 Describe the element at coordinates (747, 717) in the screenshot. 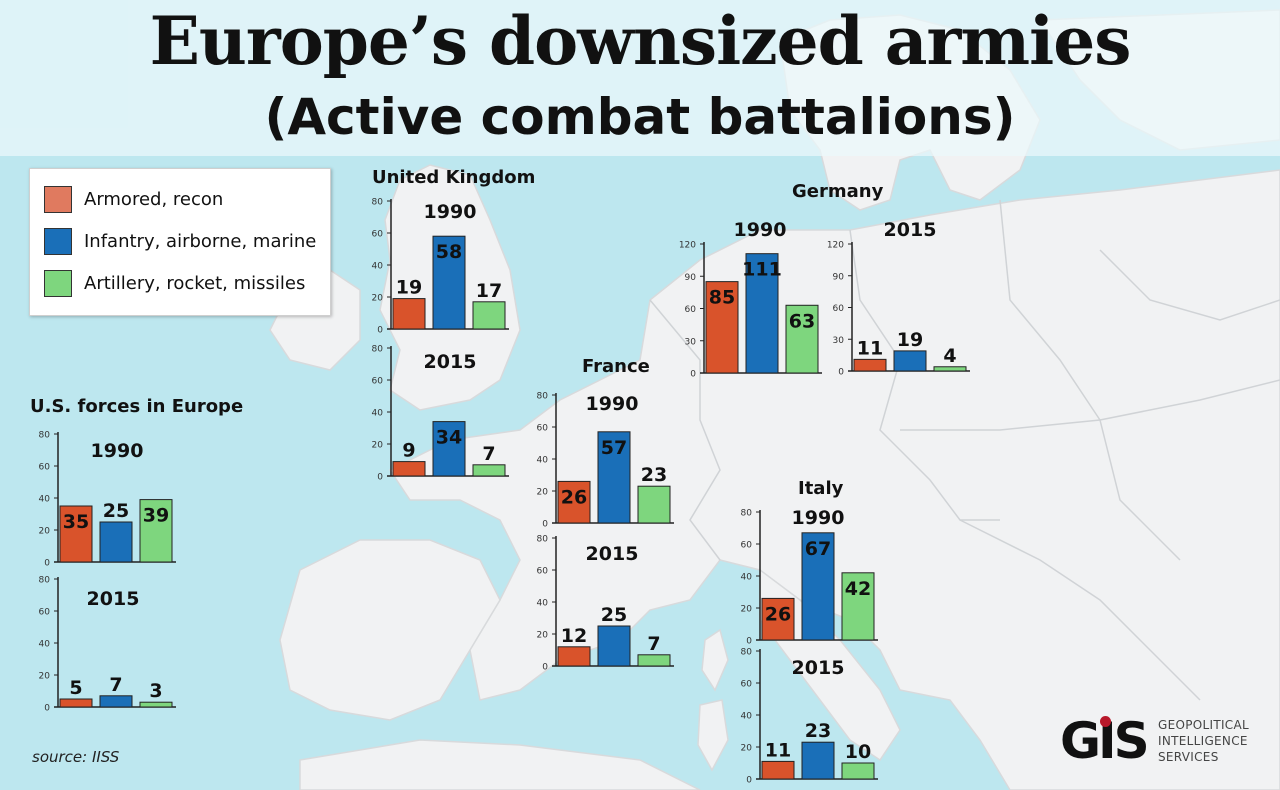

I see `chart-7-tick-label-2: 40` at that location.